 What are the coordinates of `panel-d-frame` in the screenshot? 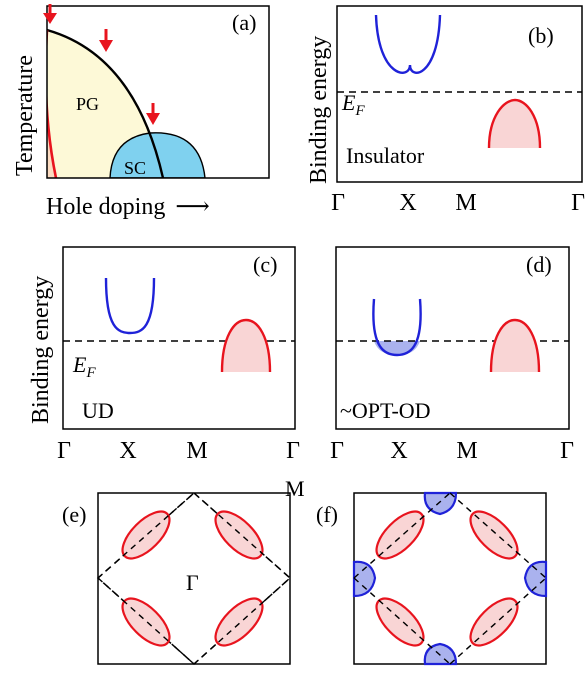 It's located at (452, 338).